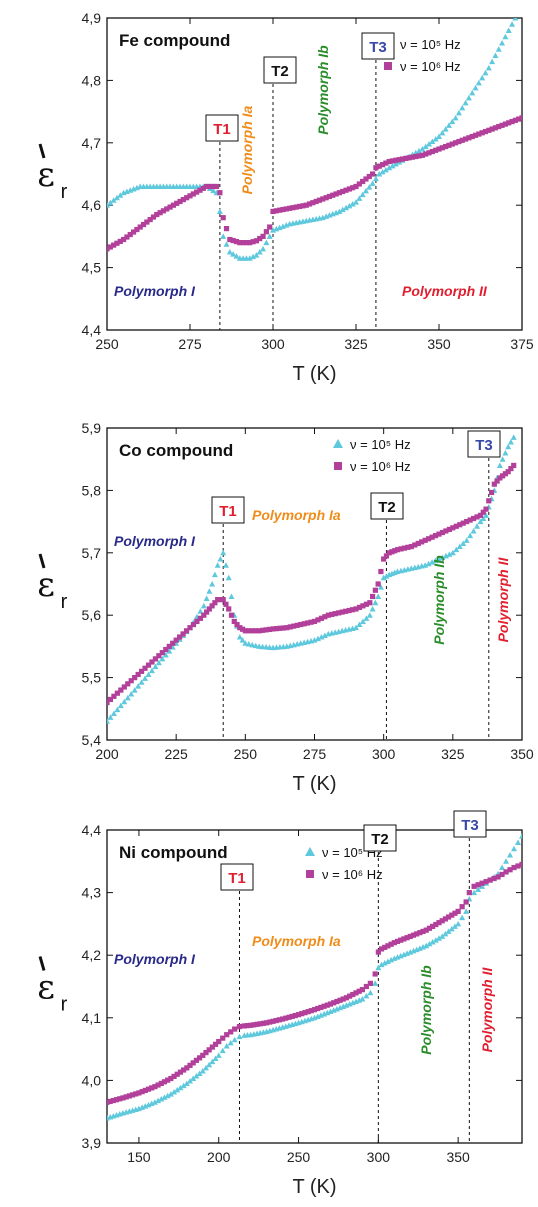  Describe the element at coordinates (314, 1187) in the screenshot. I see `x-axis-label: T (K)` at that location.